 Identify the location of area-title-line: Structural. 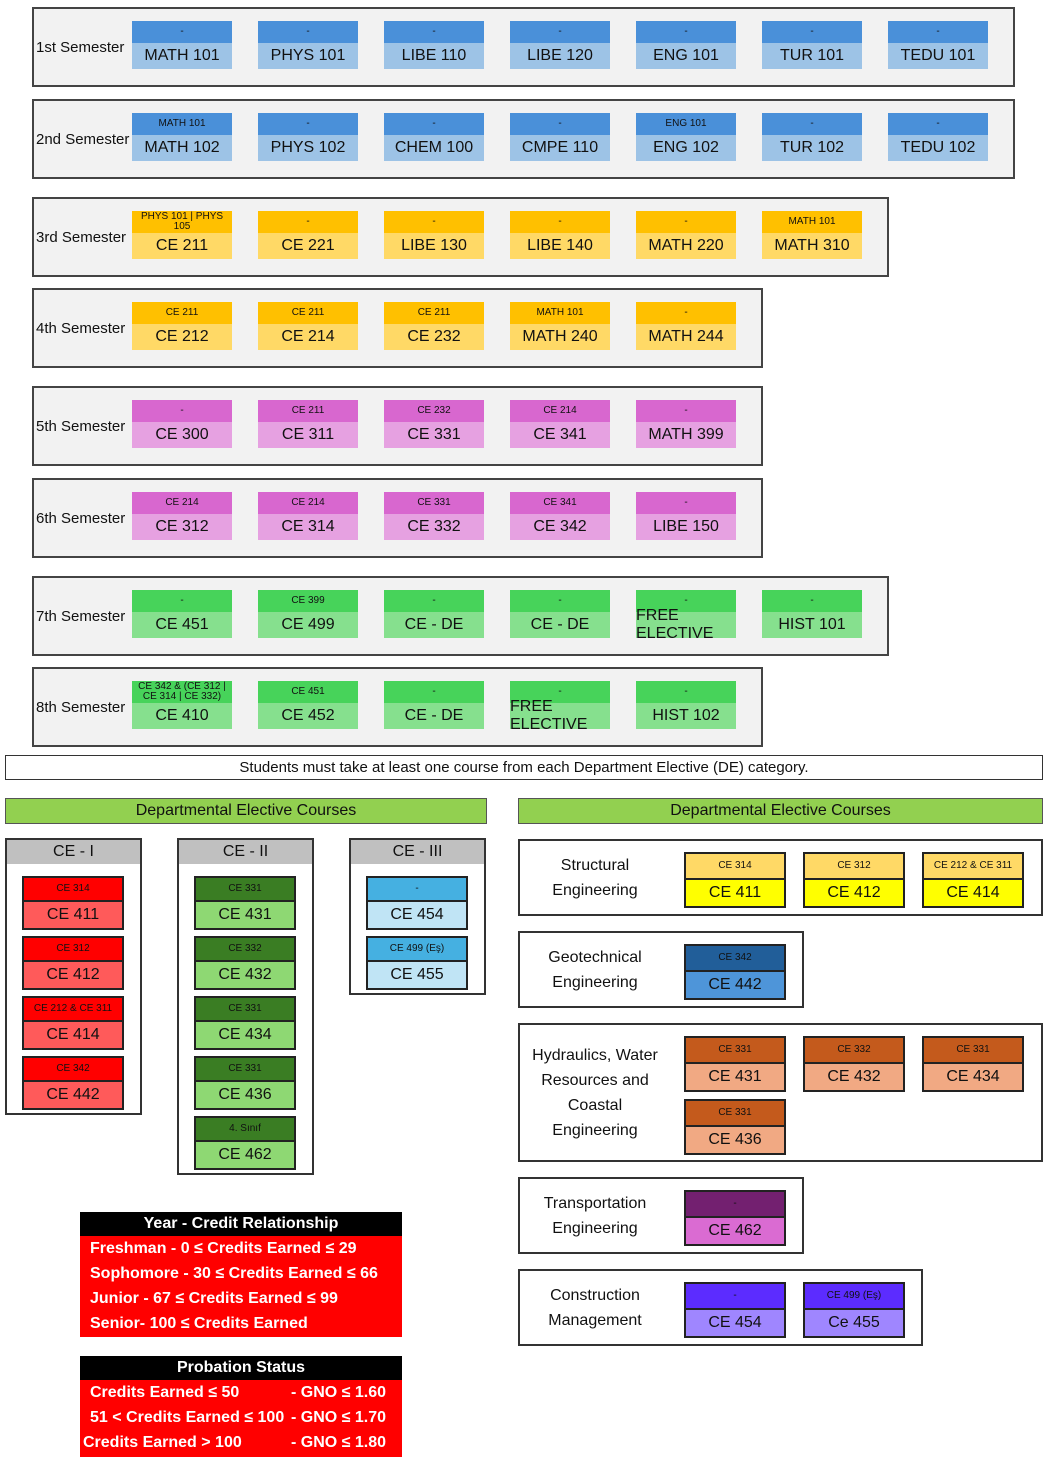
(595, 865).